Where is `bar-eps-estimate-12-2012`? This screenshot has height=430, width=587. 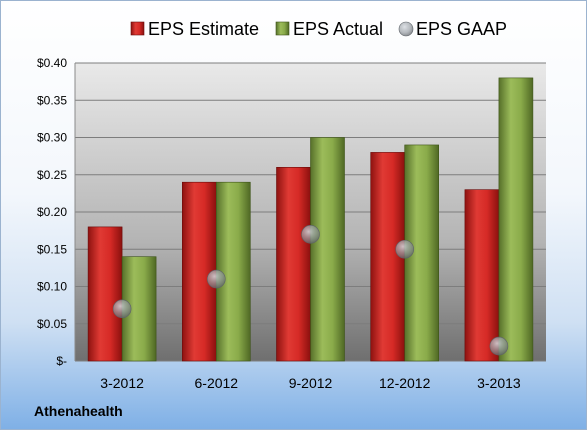
bar-eps-estimate-12-2012 is located at coordinates (388, 257).